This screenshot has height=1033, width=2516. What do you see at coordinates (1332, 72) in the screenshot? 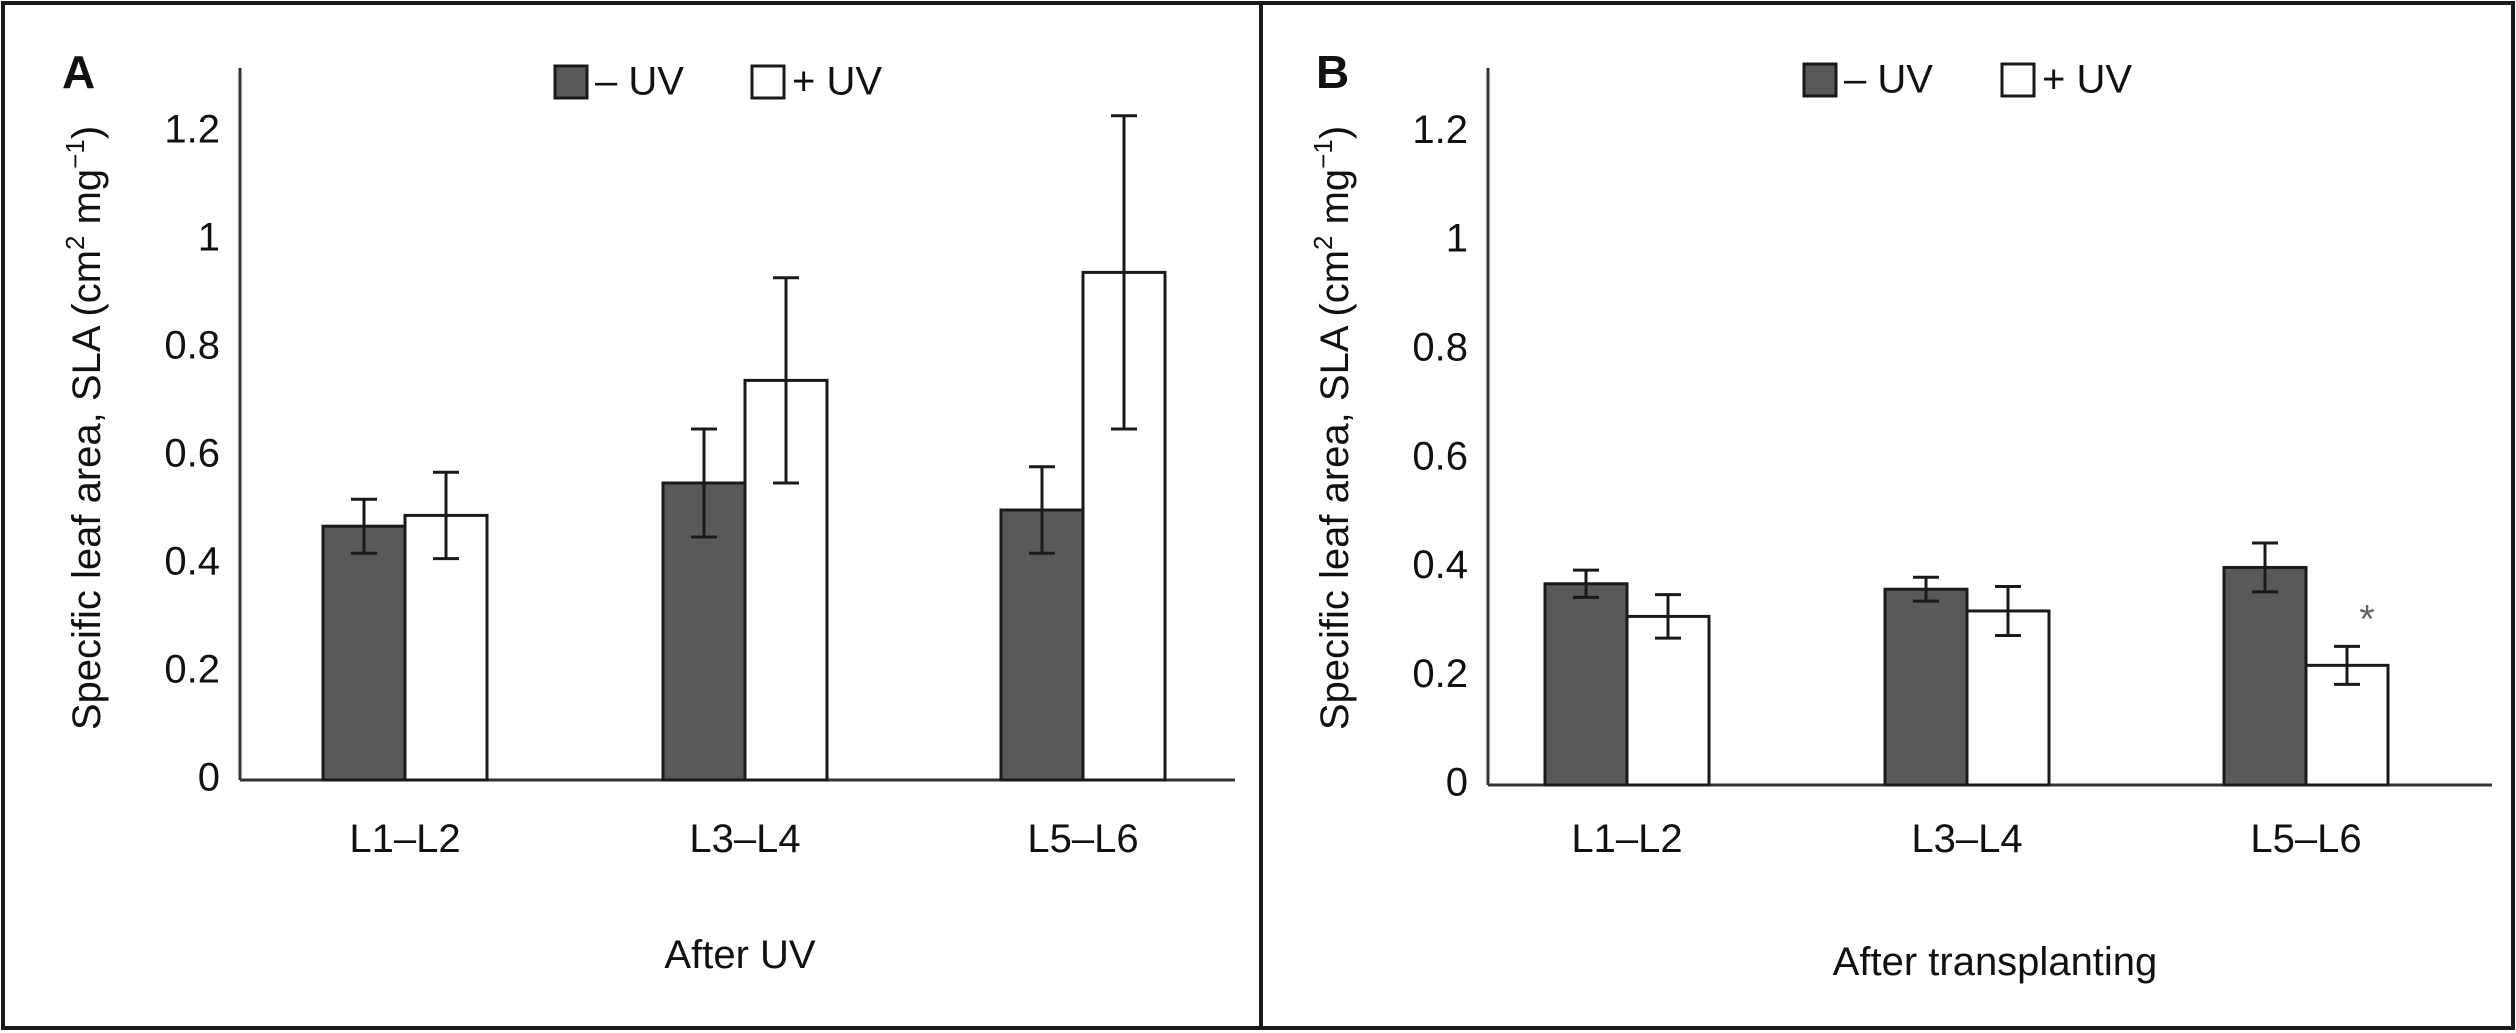
I see `panel-letter: B` at bounding box center [1332, 72].